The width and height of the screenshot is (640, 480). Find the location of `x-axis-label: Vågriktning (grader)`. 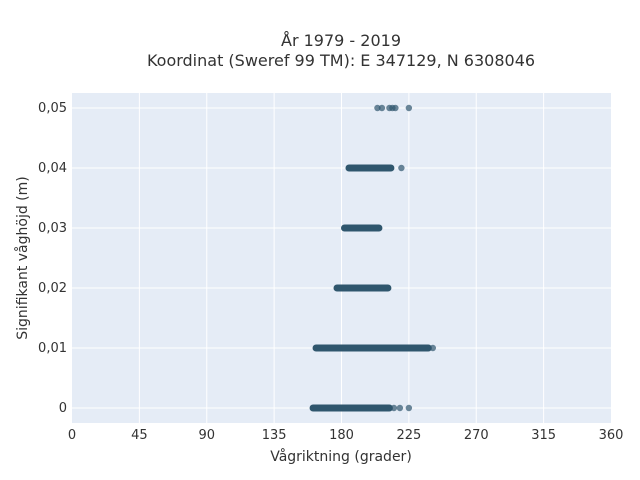

x-axis-label: Vågriktning (grader) is located at coordinates (341, 456).